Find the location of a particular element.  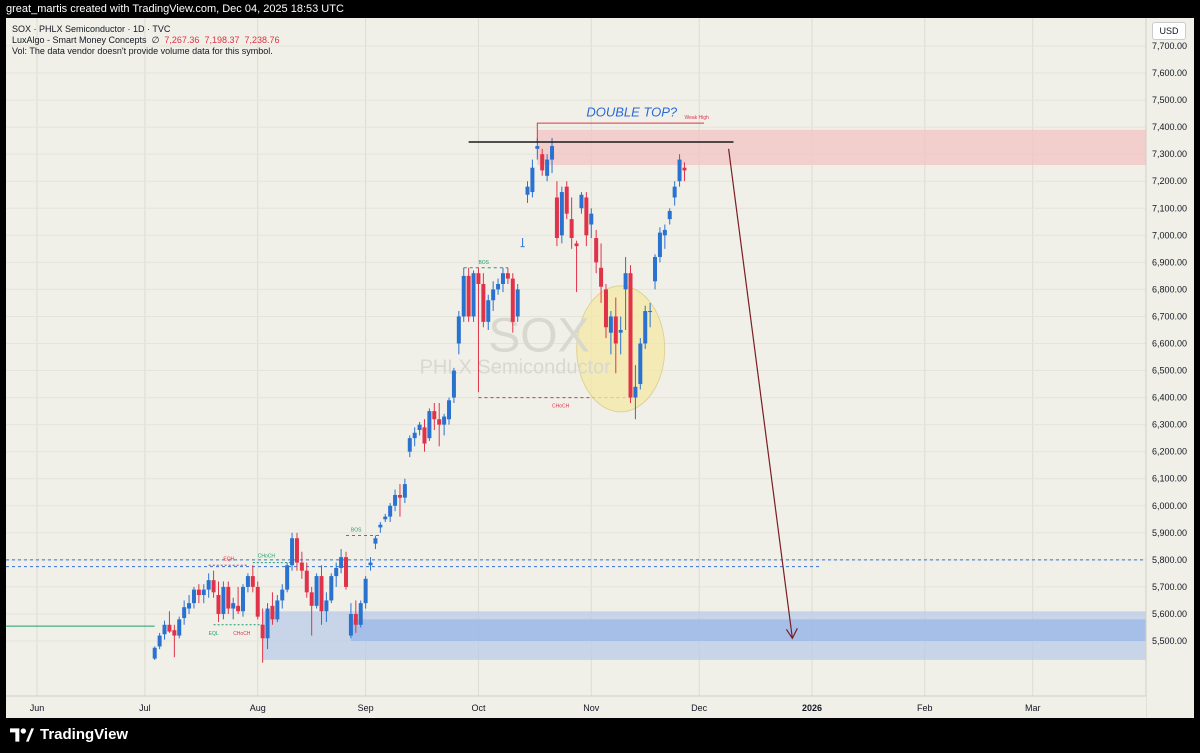

time-tick-label: Mar is located at coordinates (1033, 708).